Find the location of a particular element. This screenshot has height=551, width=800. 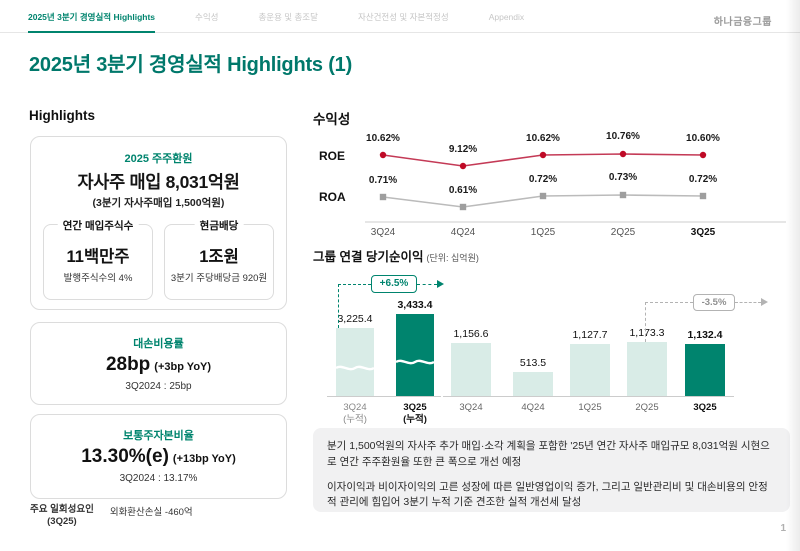

bar-value: 1,127.7 is located at coordinates (590, 335).